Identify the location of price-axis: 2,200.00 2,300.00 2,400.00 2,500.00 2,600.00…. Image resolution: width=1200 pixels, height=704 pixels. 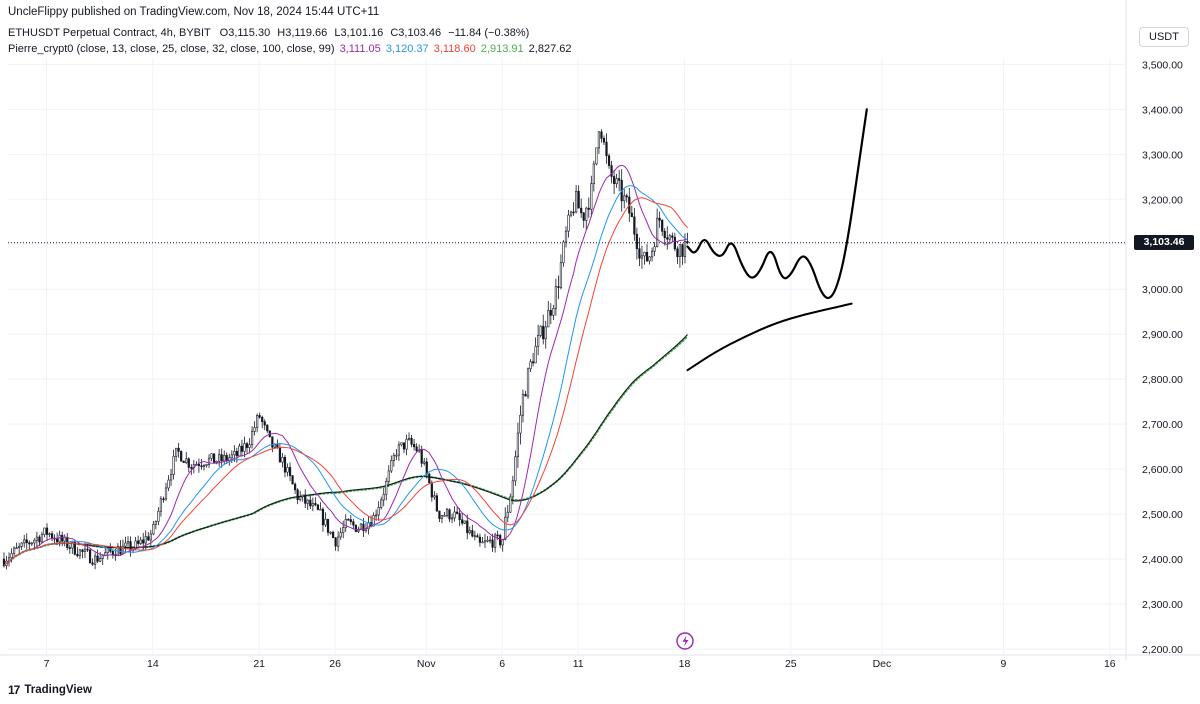
(1154, 330).